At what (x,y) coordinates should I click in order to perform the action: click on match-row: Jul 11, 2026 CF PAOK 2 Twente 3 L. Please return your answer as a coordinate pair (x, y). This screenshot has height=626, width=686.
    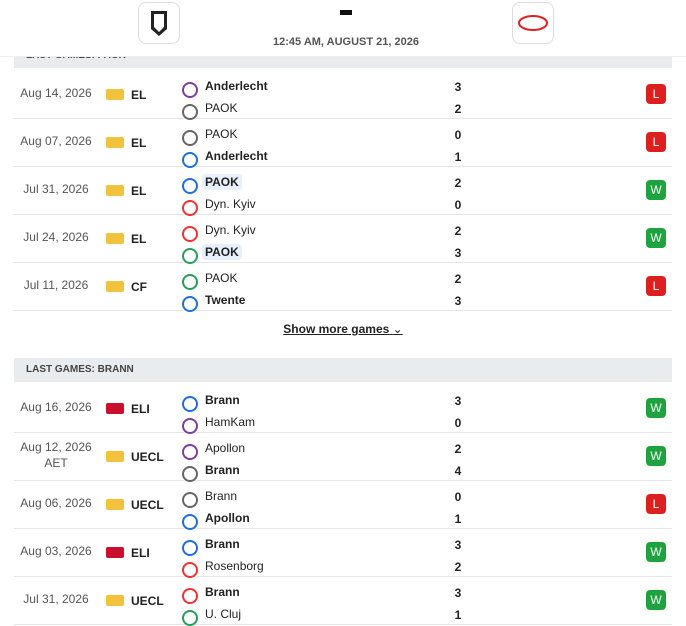
    Looking at the image, I should click on (343, 287).